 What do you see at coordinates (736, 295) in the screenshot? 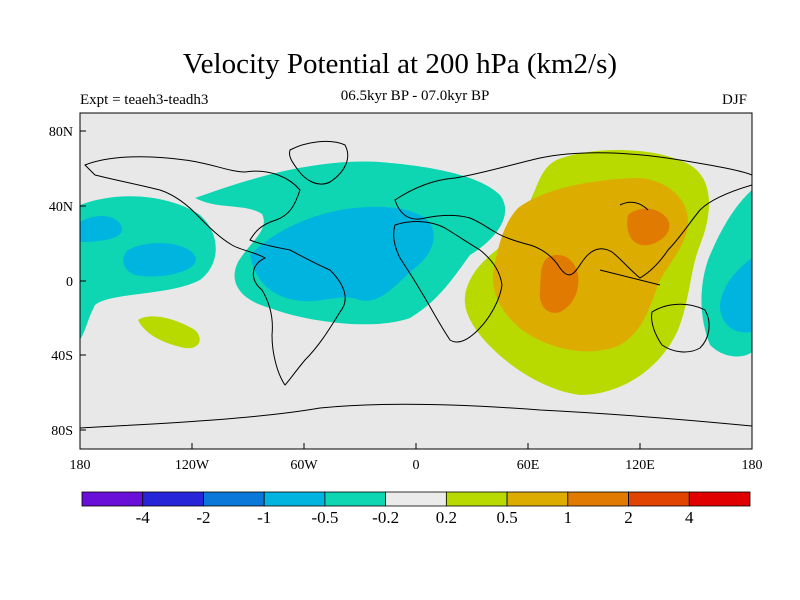
I see `contour-cyan-indian-east` at bounding box center [736, 295].